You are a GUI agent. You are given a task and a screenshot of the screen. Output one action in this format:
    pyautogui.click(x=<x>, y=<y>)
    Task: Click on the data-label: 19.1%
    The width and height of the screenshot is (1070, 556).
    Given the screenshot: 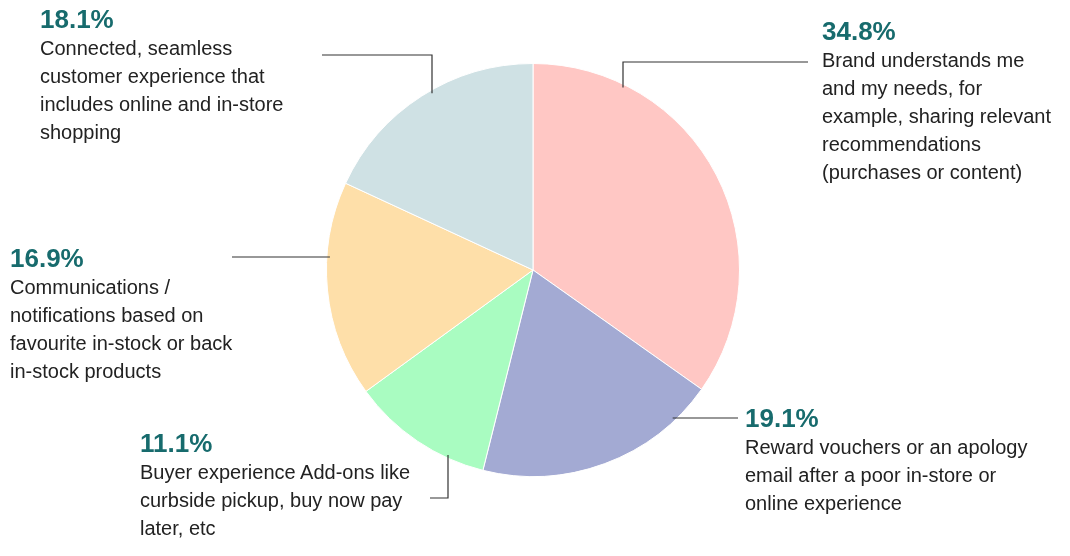 What is the action you would take?
    pyautogui.click(x=782, y=418)
    